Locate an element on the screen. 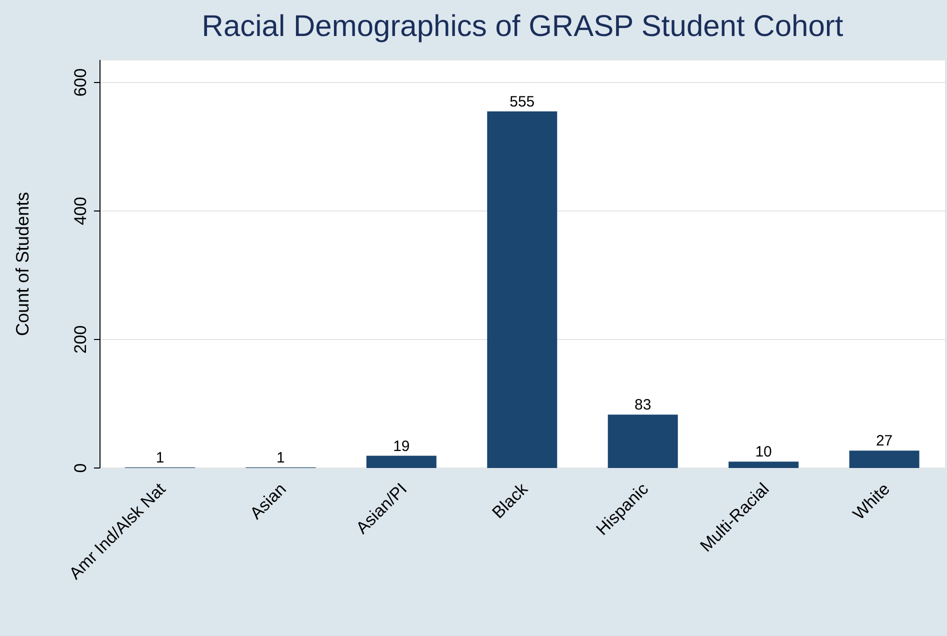 Image resolution: width=947 pixels, height=636 pixels. y-axis-title: Count of Students is located at coordinates (22, 264).